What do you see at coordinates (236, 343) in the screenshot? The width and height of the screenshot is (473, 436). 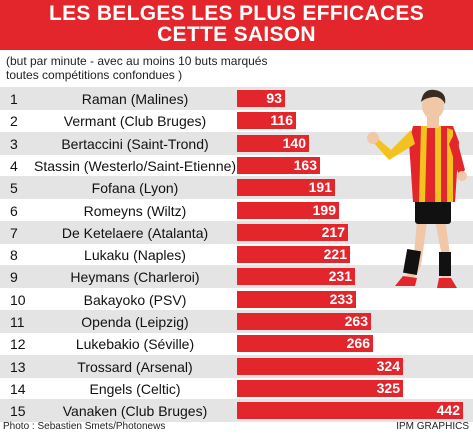 I see `table-row: 12 Lukebakio (Séville) 266` at bounding box center [236, 343].